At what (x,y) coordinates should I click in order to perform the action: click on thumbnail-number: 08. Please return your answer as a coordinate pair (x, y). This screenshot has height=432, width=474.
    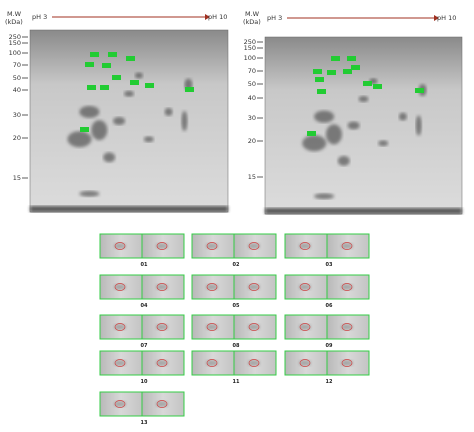
    Looking at the image, I should click on (236, 346).